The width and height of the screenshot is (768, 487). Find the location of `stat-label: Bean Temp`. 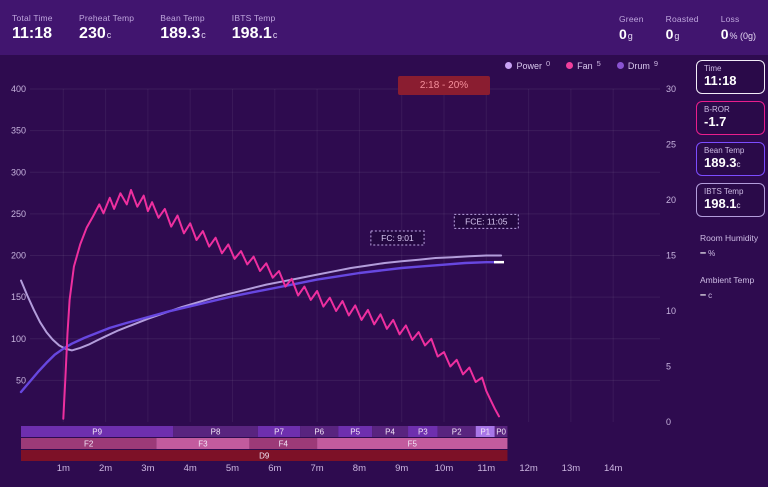

stat-label: Bean Temp is located at coordinates (182, 18).